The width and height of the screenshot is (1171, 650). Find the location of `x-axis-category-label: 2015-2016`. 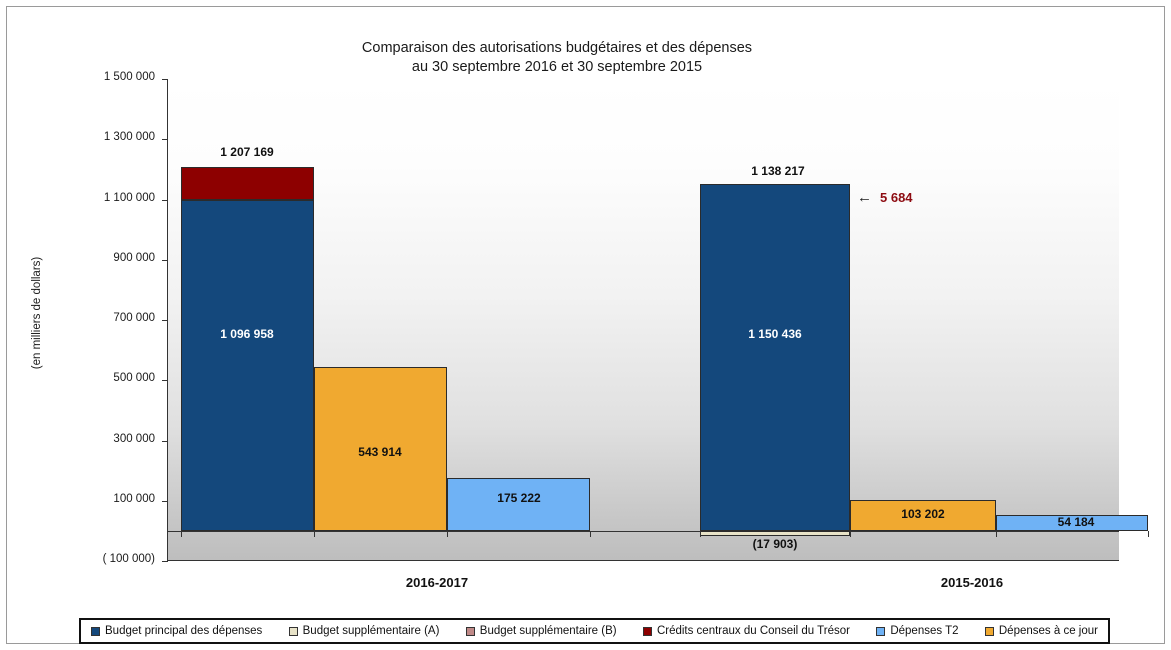

x-axis-category-label: 2015-2016 is located at coordinates (972, 582).